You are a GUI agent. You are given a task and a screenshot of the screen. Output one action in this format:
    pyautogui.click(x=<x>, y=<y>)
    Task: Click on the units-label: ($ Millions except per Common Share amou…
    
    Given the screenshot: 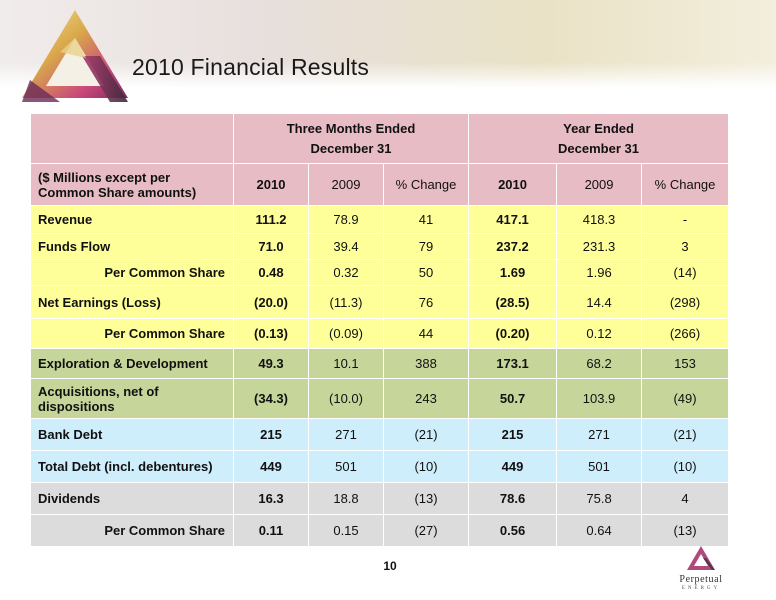 What is the action you would take?
    pyautogui.click(x=132, y=184)
    